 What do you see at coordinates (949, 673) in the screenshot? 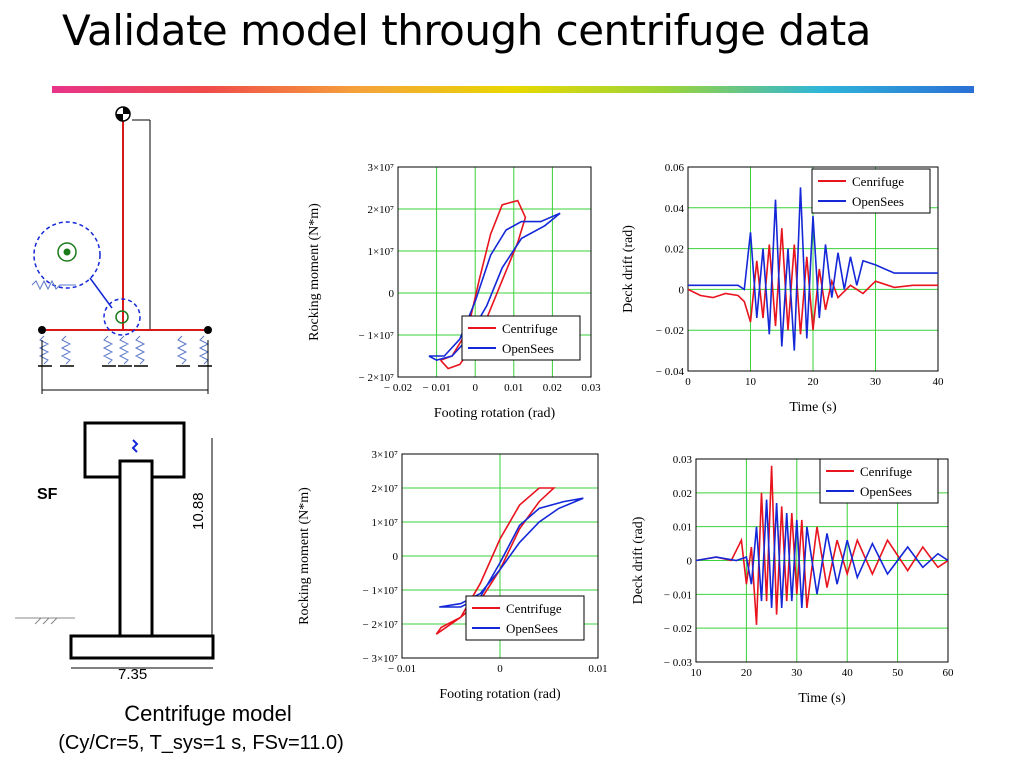
I see `x-tick-label: 60` at bounding box center [949, 673].